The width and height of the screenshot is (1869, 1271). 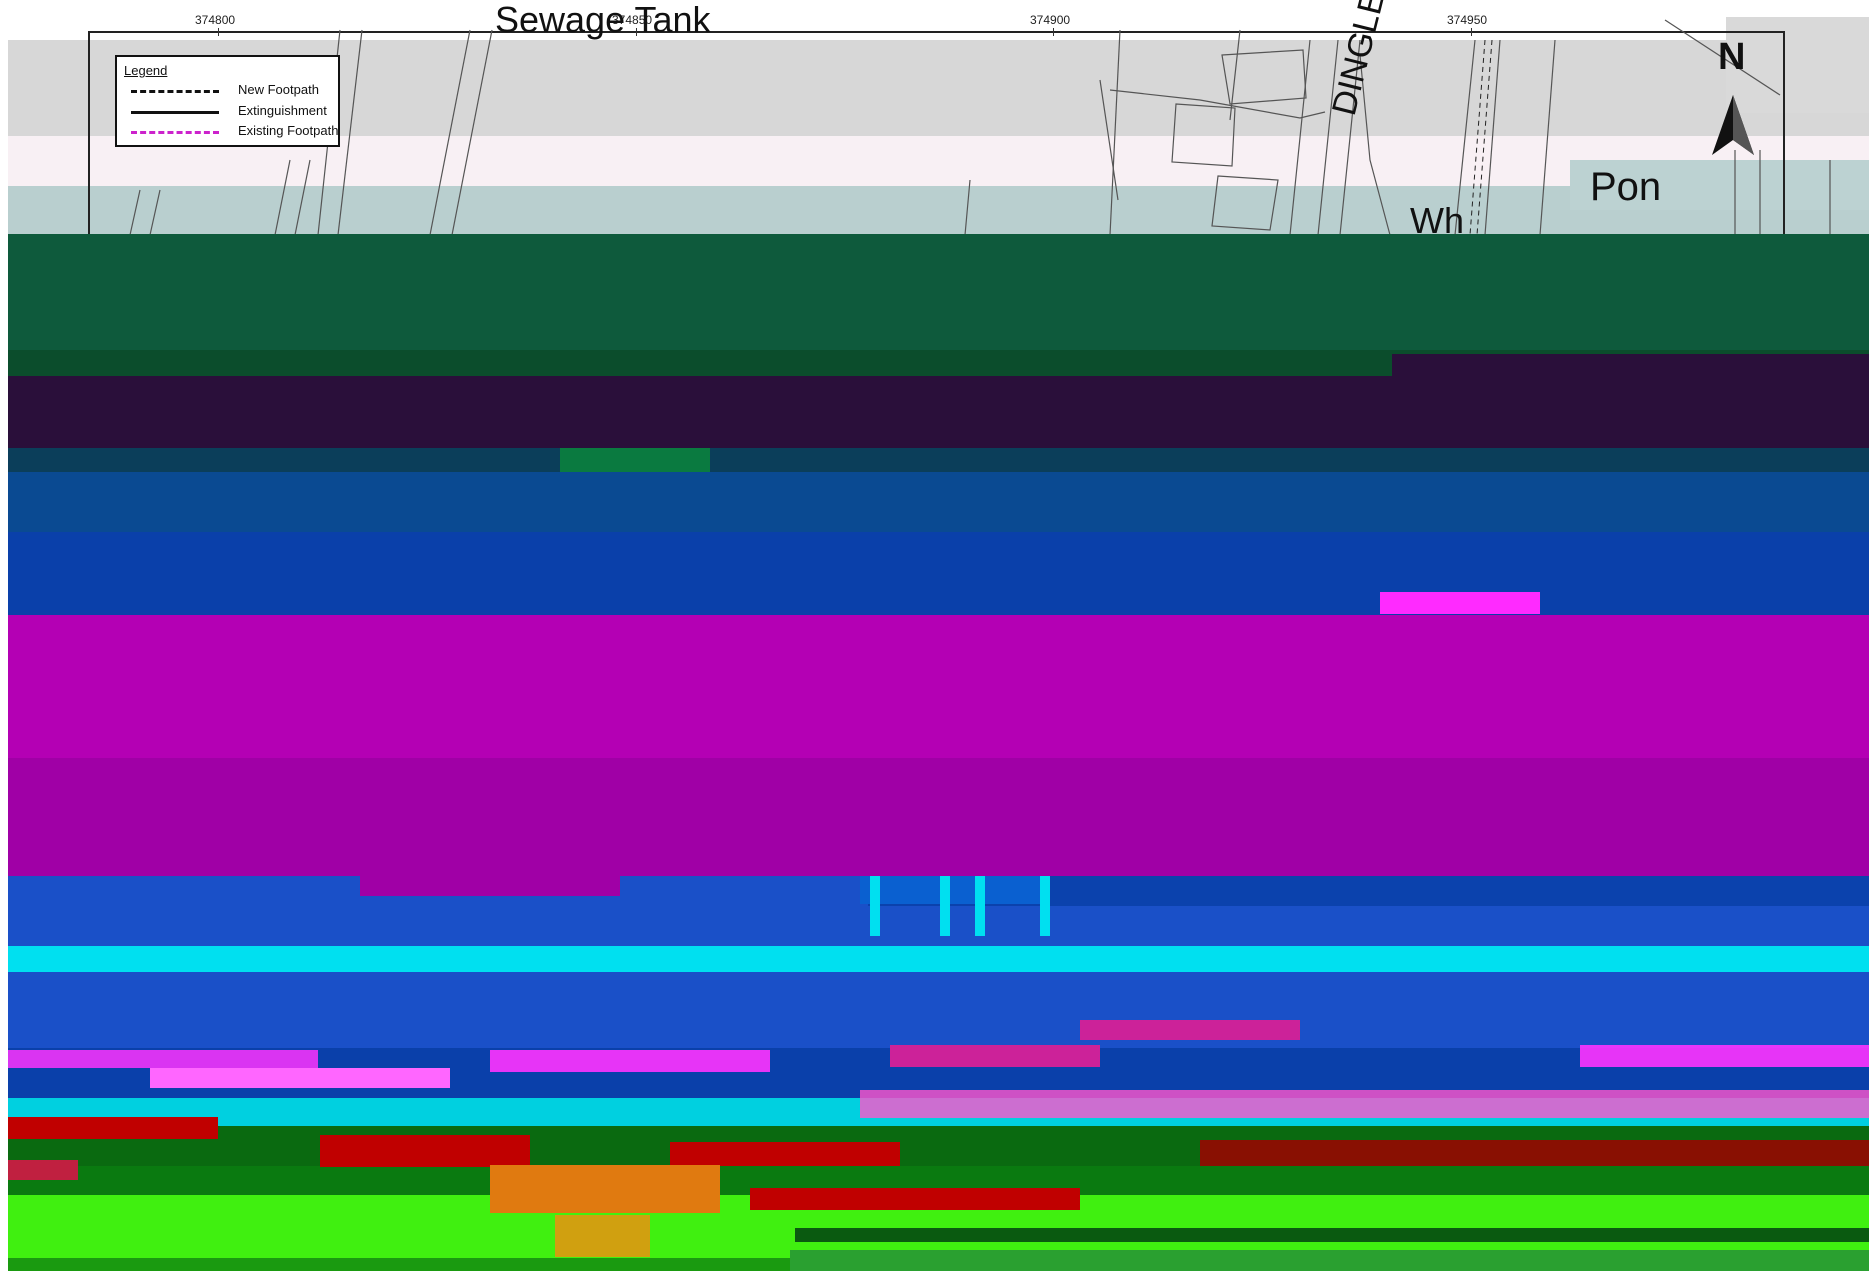 I want to click on legend-item-label: Extinguishment, so click(x=282, y=110).